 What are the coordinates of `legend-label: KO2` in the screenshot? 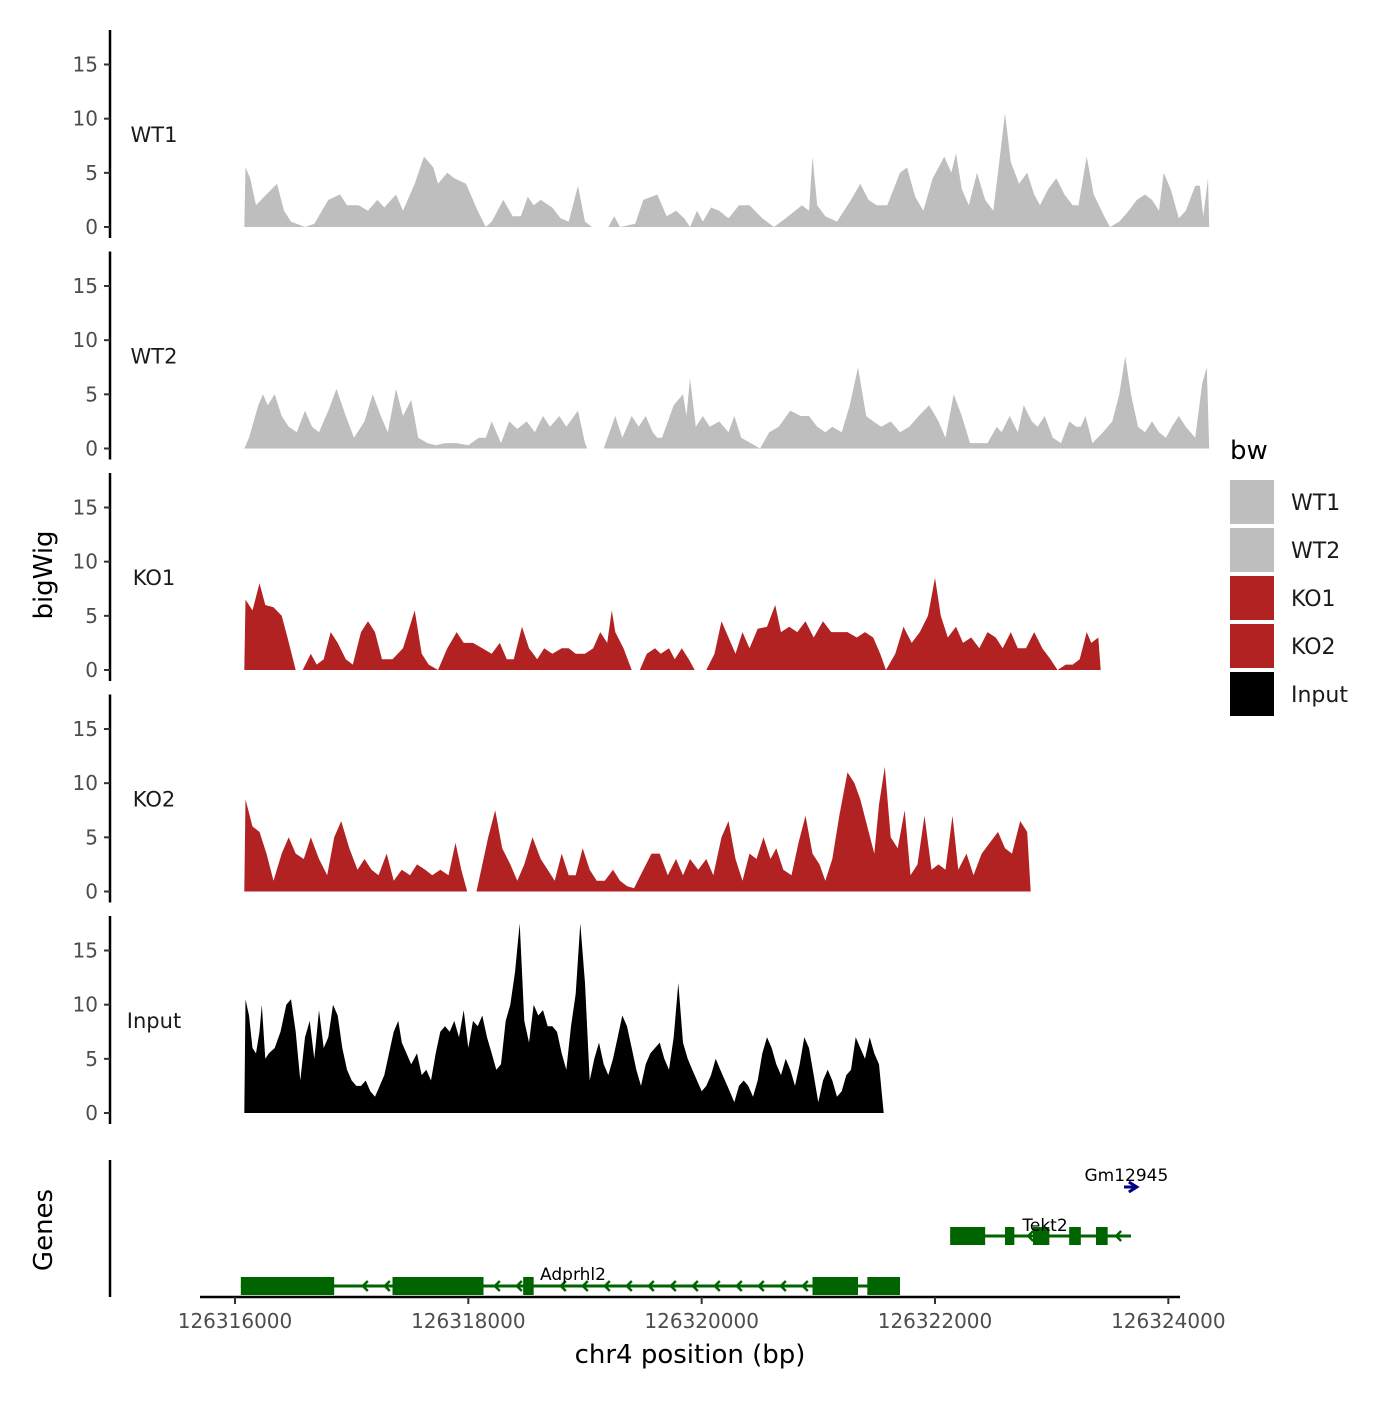 It's located at (1313, 647).